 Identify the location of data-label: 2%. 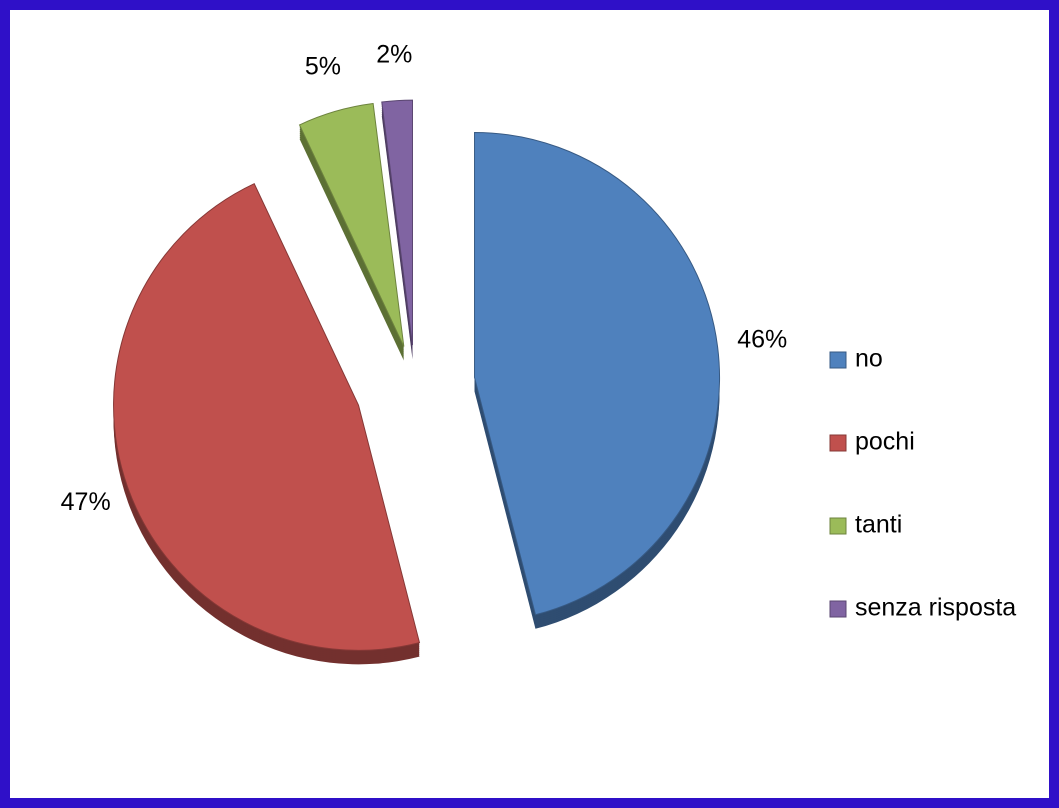
(394, 54).